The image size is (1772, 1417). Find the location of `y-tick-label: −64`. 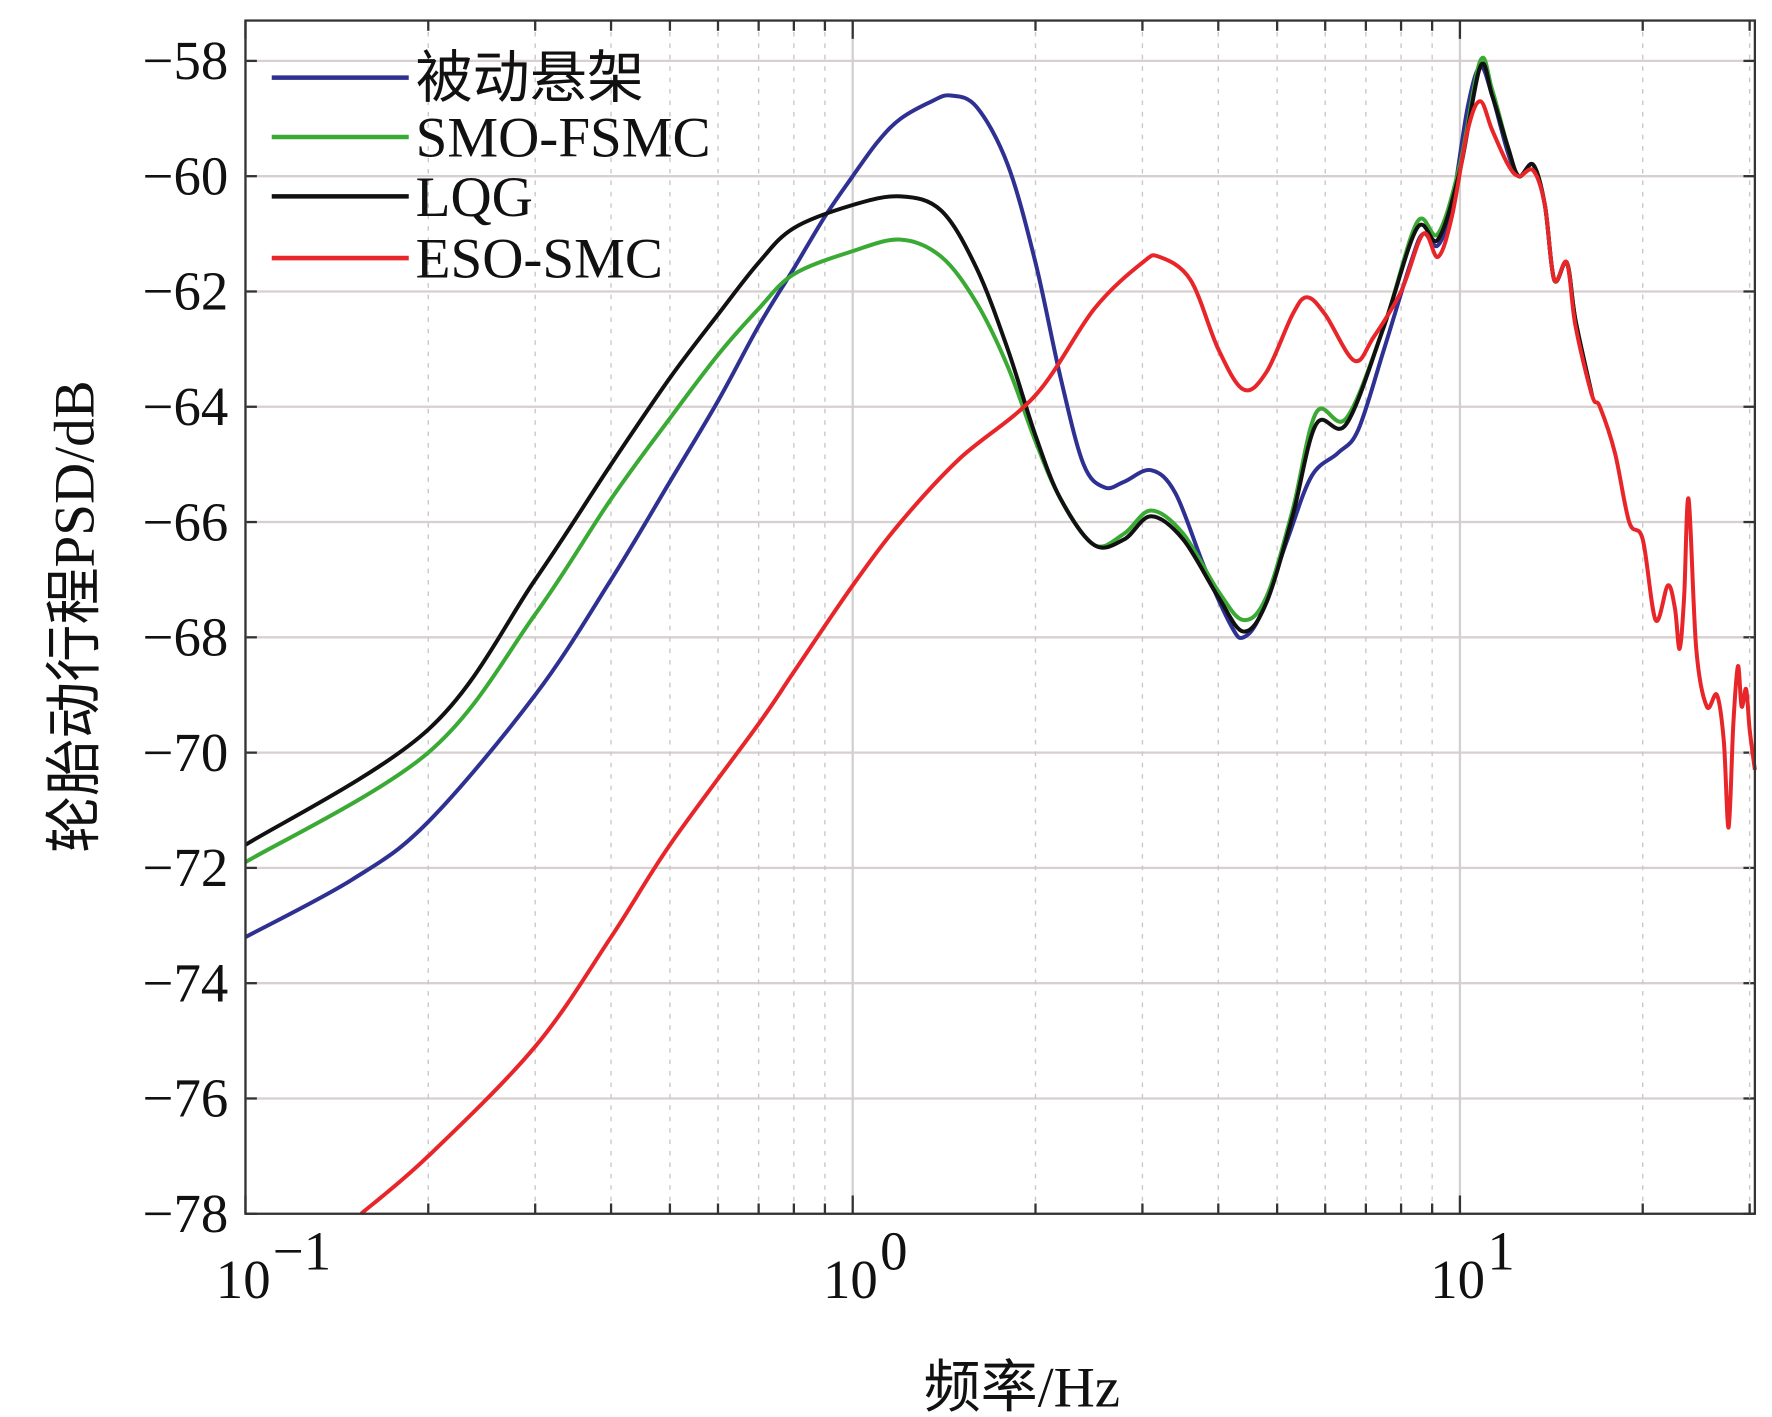

y-tick-label: −64 is located at coordinates (186, 406).